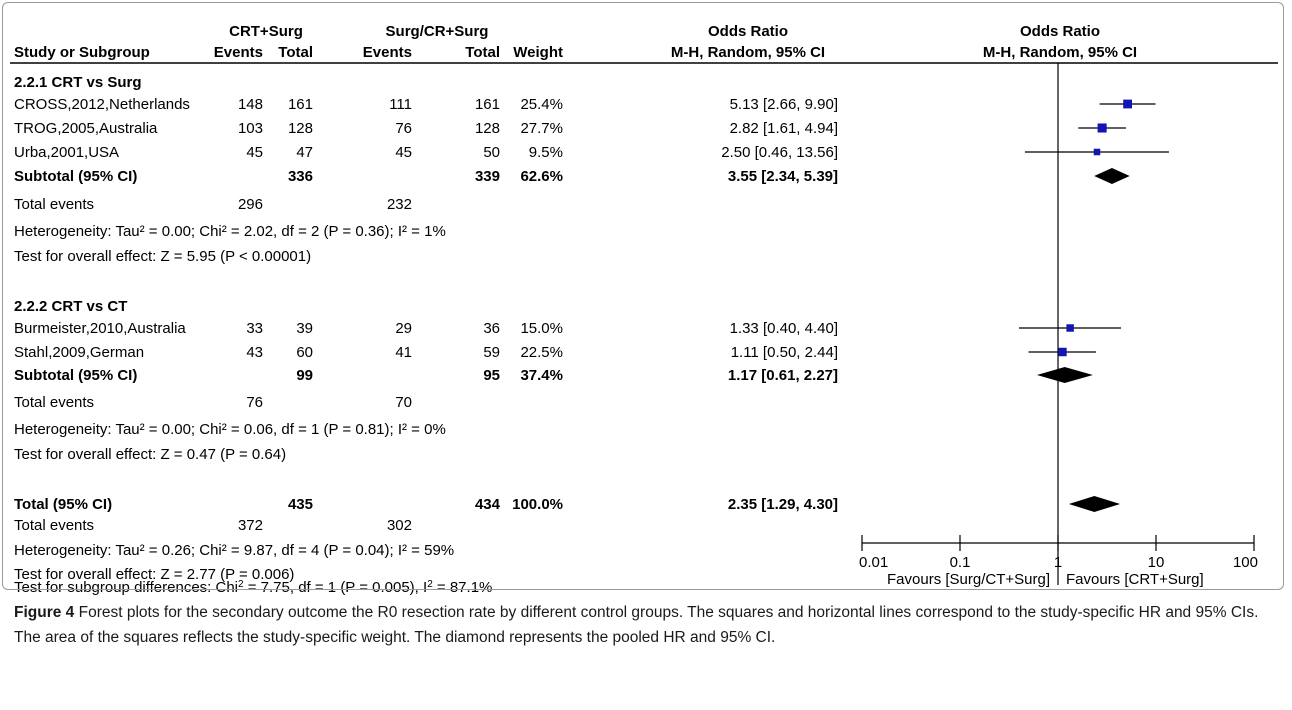 This screenshot has height=710, width=1292. Describe the element at coordinates (304, 352) in the screenshot. I see `study-total-1: 60` at that location.